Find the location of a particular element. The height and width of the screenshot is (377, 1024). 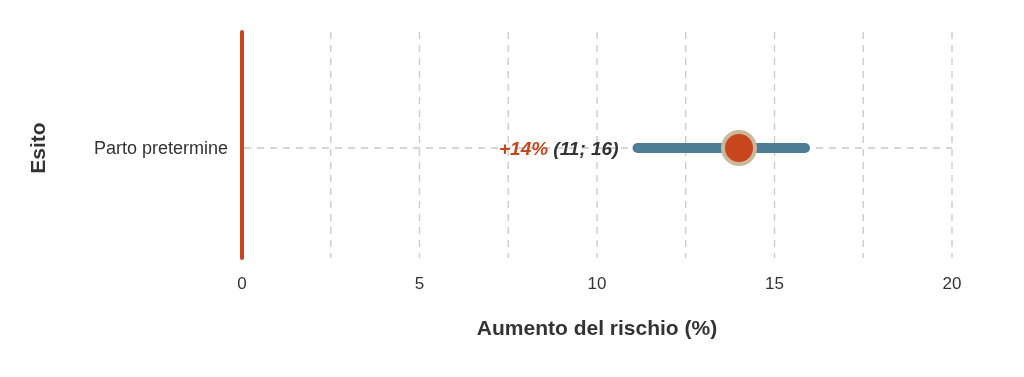

annotation: (11; 16) is located at coordinates (583, 148).